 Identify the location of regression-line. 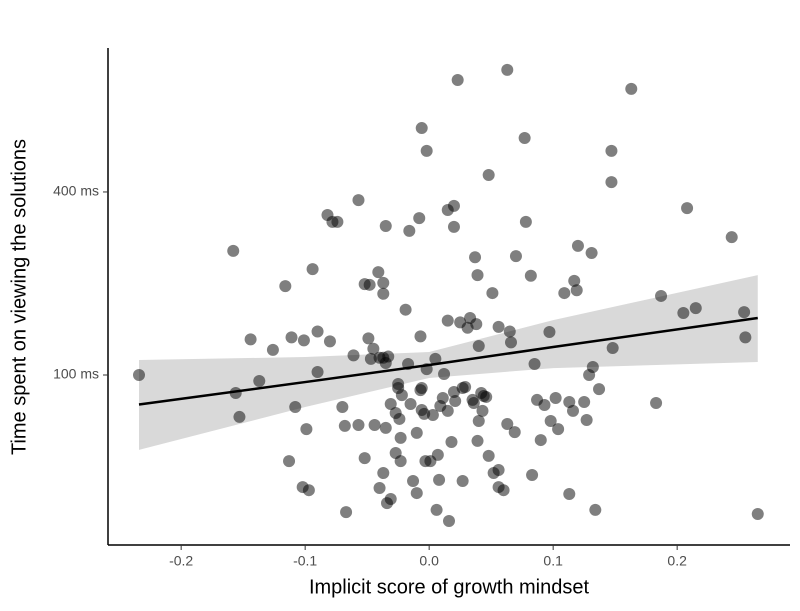
(448, 361).